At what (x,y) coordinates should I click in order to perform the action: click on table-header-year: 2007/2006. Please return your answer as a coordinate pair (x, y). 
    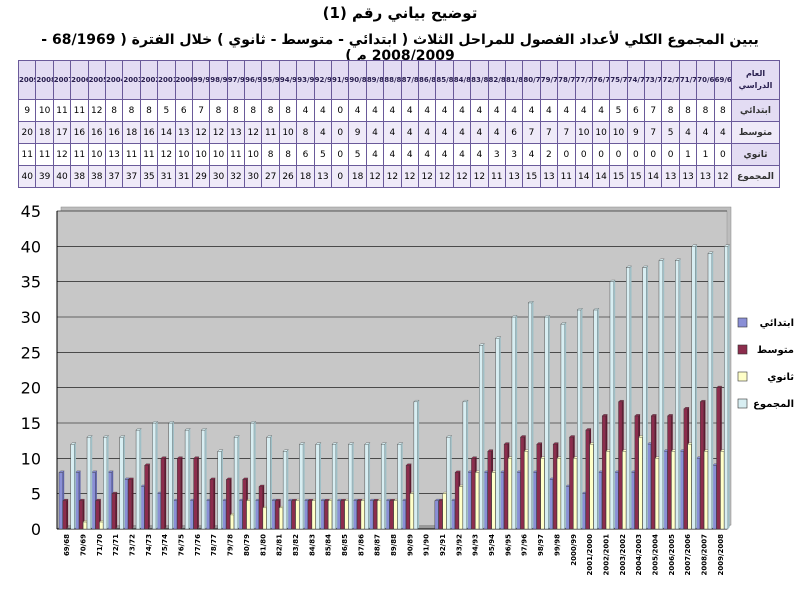
    Looking at the image, I should click on (62, 80).